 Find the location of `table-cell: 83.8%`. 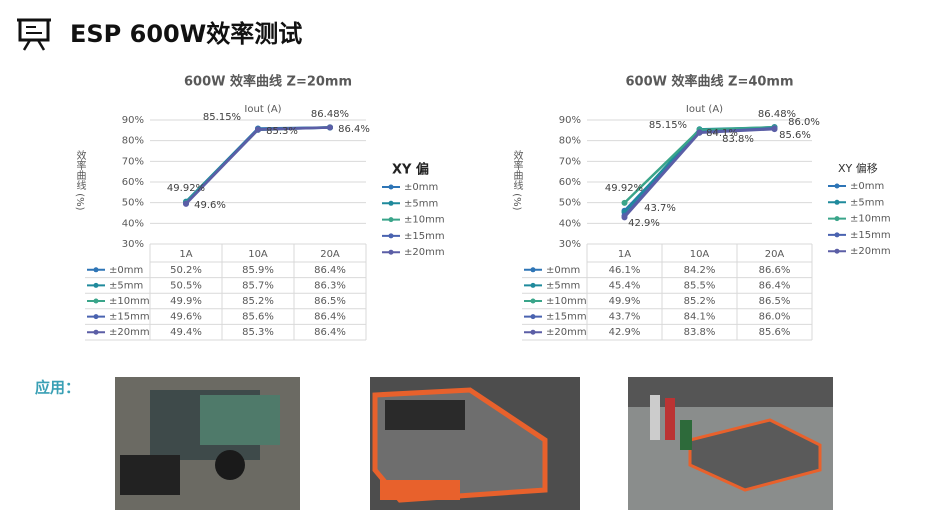

table-cell: 83.8% is located at coordinates (700, 332).